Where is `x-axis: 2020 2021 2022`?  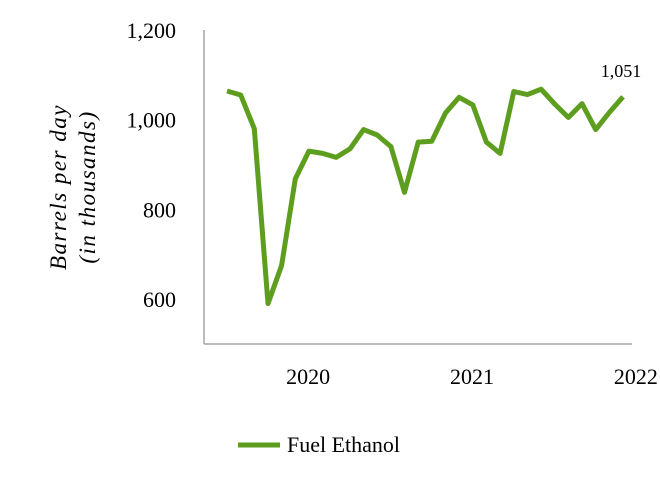 x-axis: 2020 2021 2022 is located at coordinates (472, 376).